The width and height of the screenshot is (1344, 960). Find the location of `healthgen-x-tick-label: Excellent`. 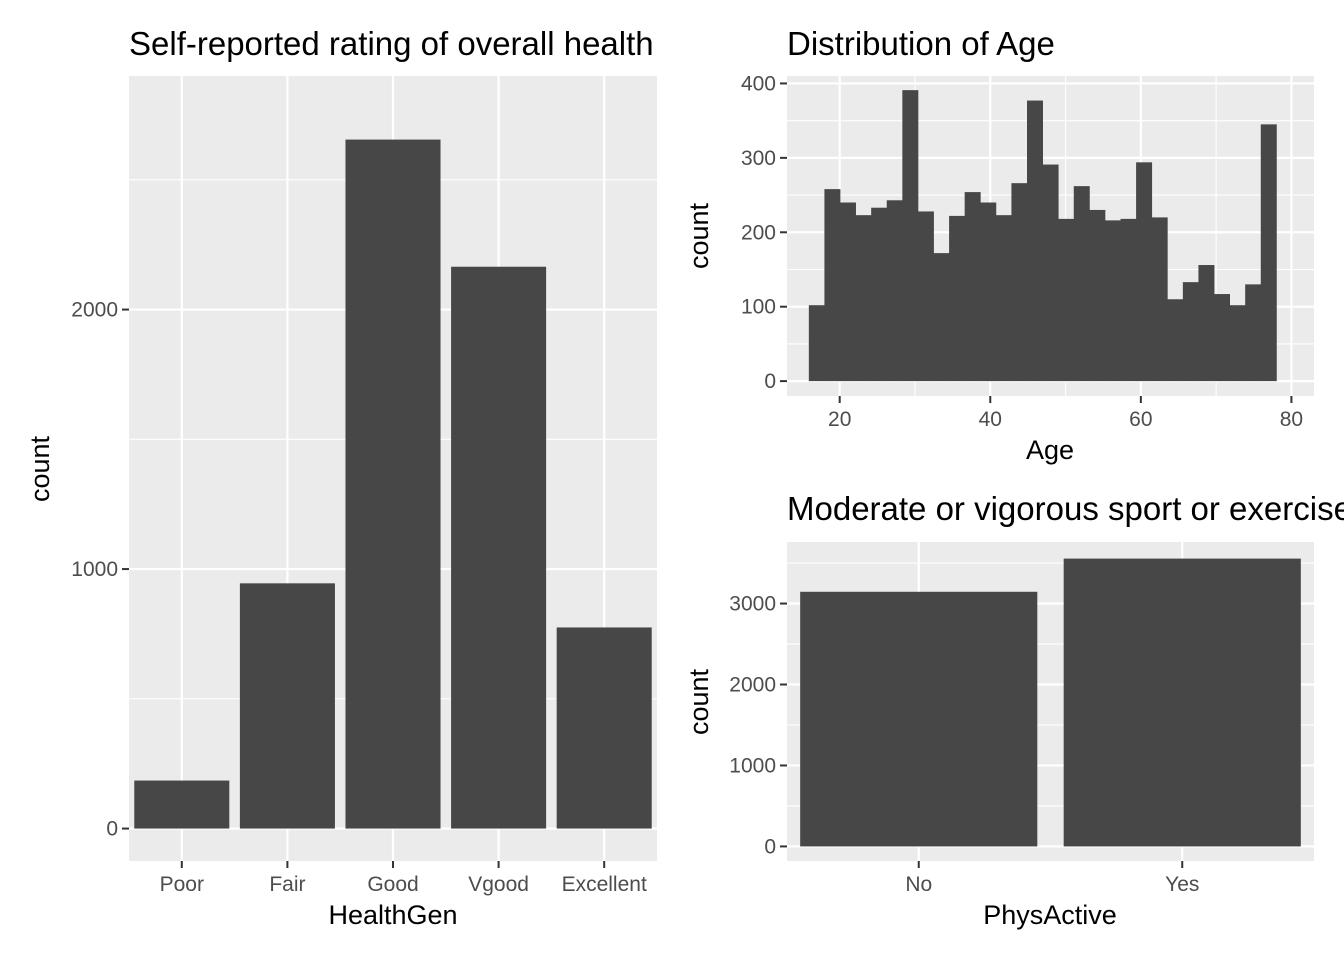

healthgen-x-tick-label: Excellent is located at coordinates (604, 884).